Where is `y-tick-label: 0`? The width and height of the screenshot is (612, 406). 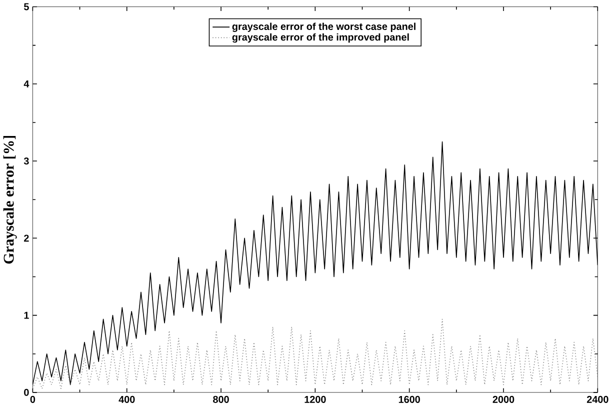
y-tick-label: 0 is located at coordinates (26, 392).